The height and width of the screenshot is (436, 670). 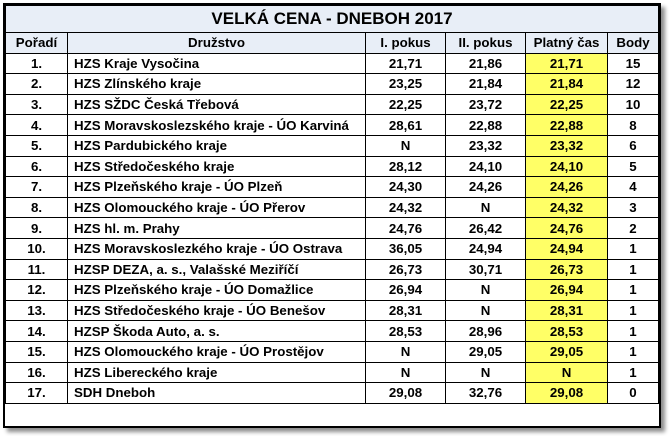 What do you see at coordinates (216, 63) in the screenshot?
I see `team-cell: HZS Kraje Vysočina` at bounding box center [216, 63].